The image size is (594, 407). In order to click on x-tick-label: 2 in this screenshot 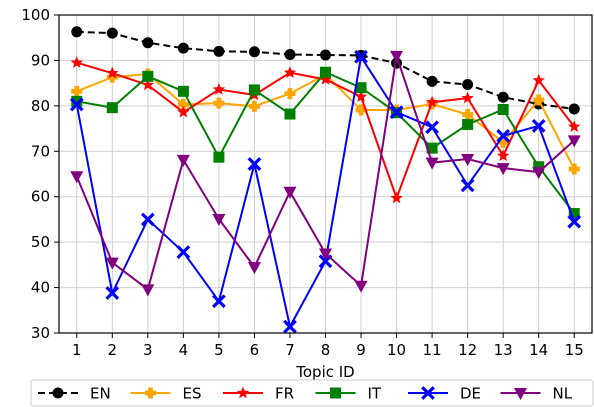, I will do `click(113, 350)`.